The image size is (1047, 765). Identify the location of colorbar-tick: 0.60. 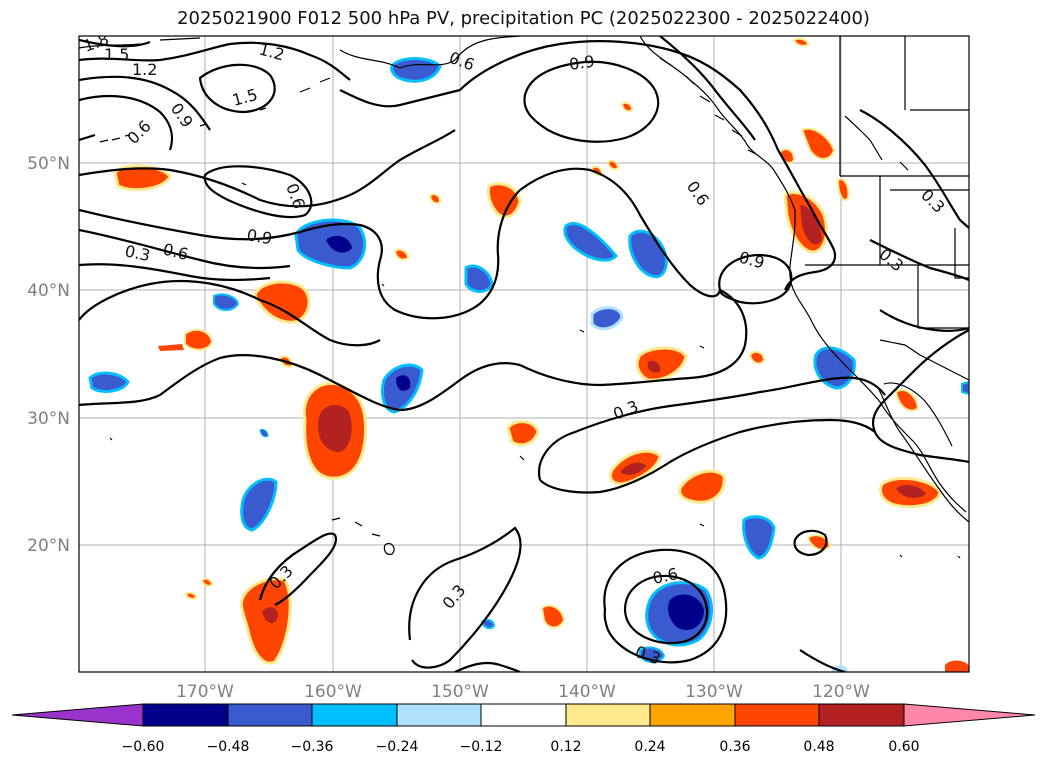
(903, 747).